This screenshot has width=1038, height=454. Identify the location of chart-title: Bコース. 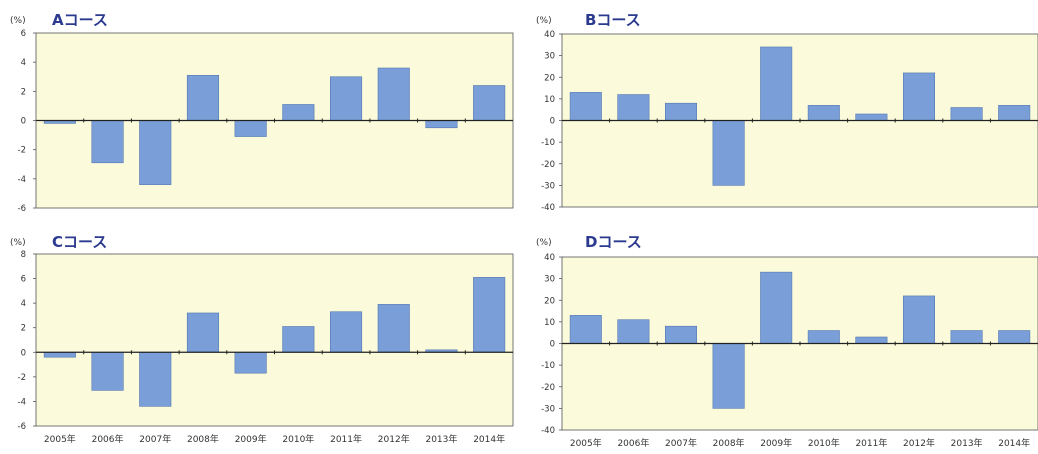
(613, 20).